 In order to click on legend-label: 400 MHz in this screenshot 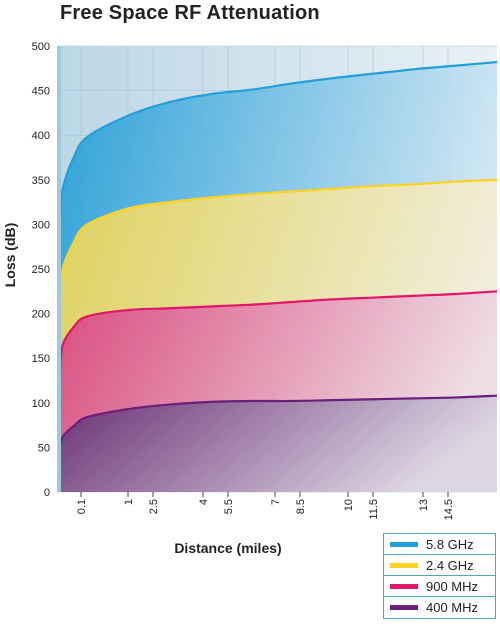, I will do `click(452, 607)`.